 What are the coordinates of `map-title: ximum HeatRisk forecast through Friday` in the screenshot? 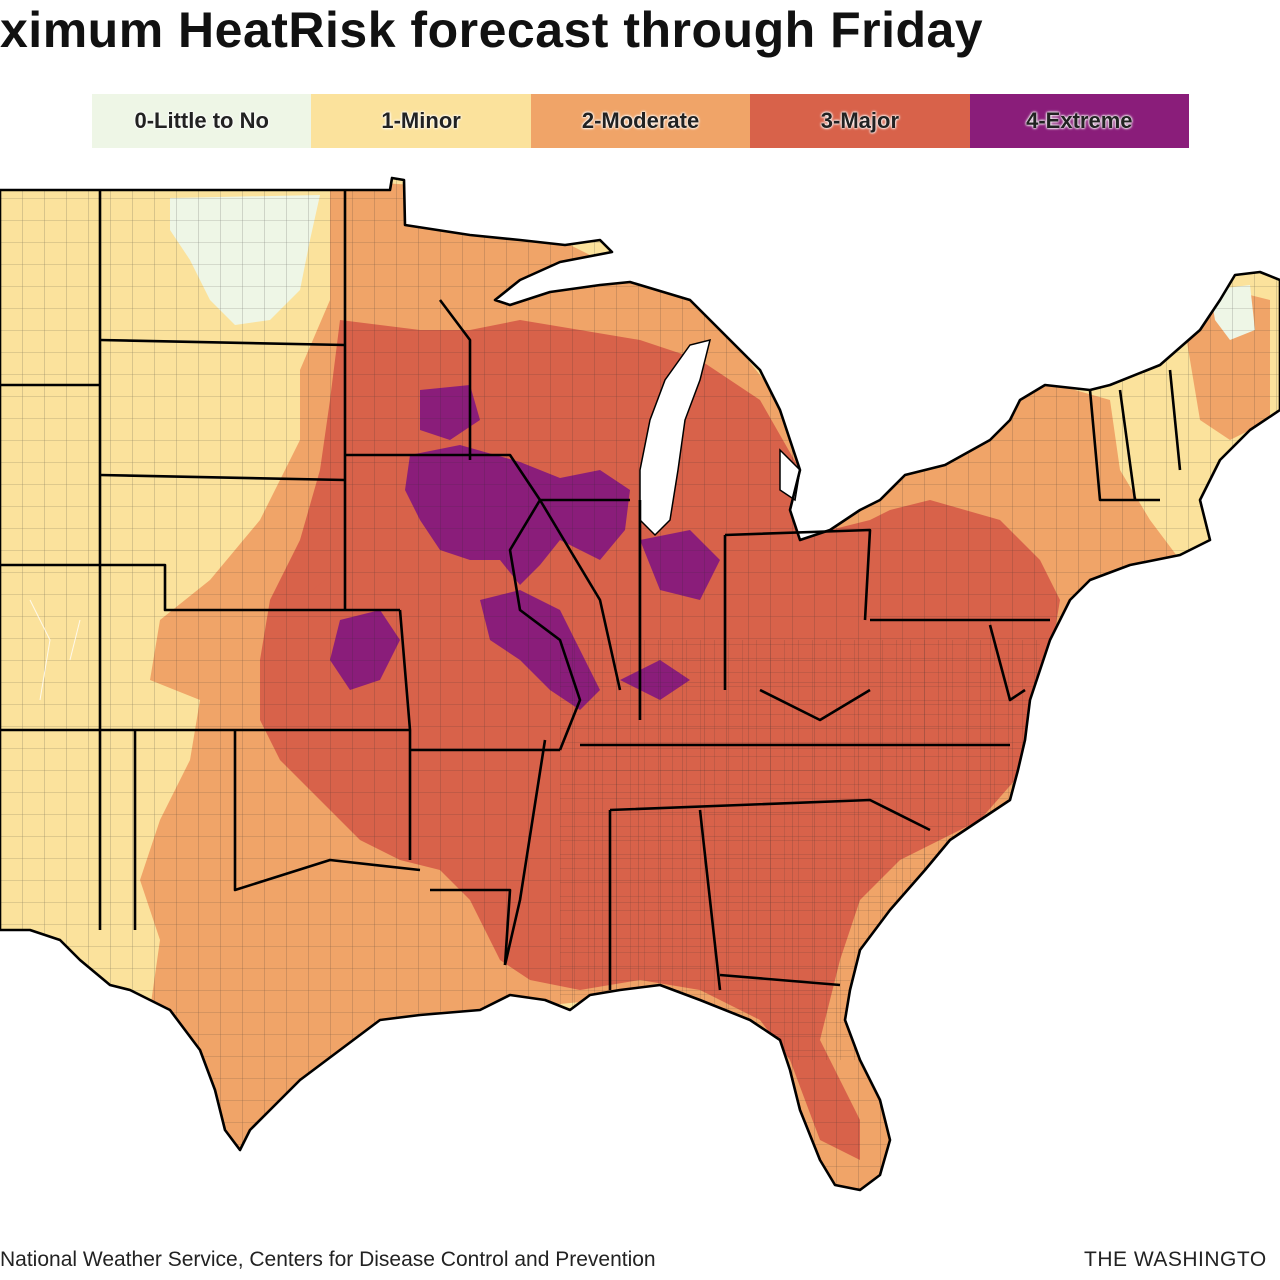 It's located at (492, 30).